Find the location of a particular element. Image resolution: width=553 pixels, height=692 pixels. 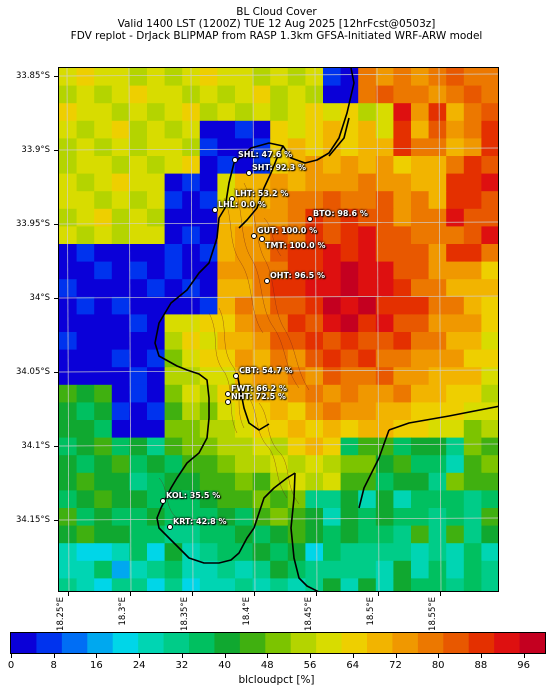

station-label: TMT: 100.0 % is located at coordinates (295, 245).